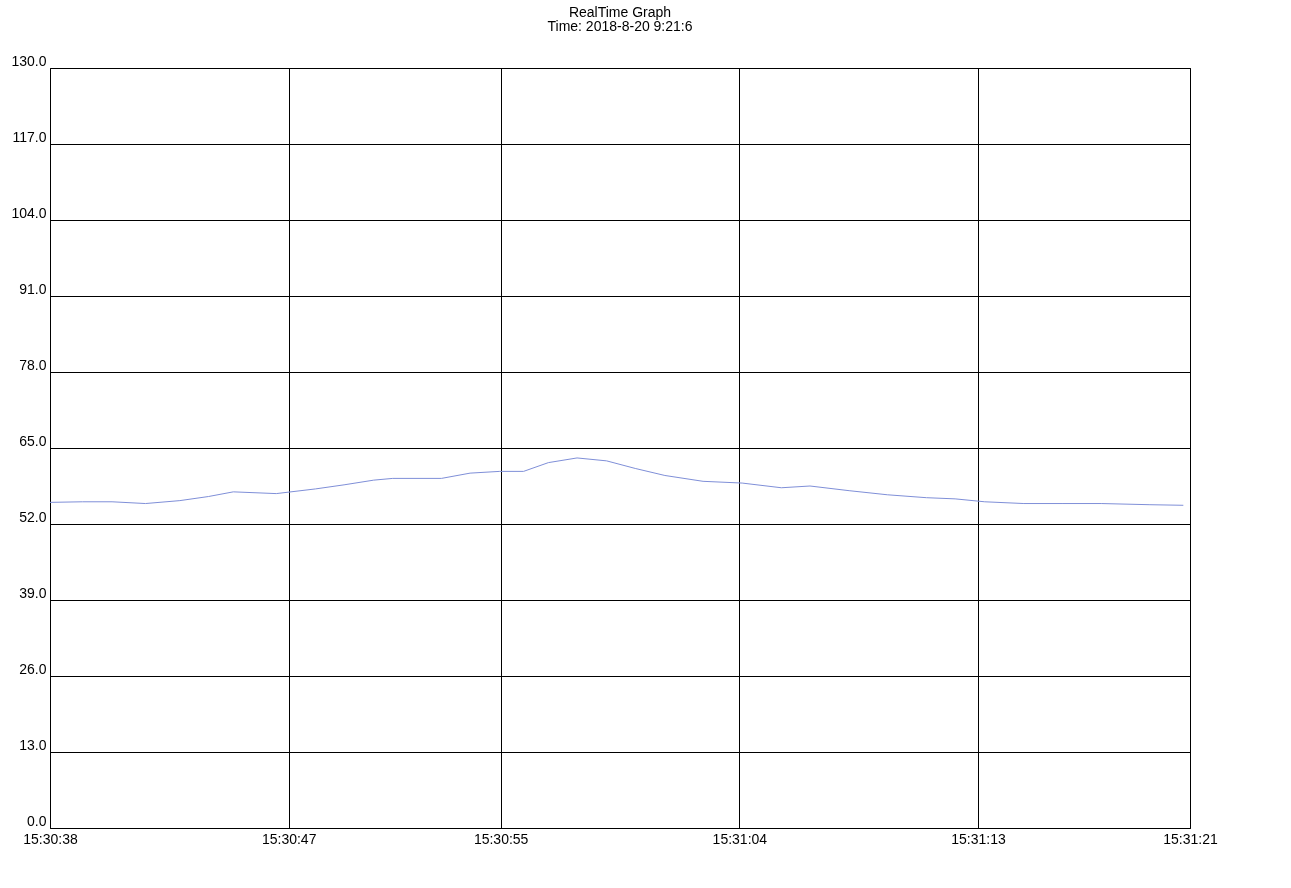 The image size is (1291, 888). Describe the element at coordinates (33, 592) in the screenshot. I see `y-tick-label: 39.0` at that location.